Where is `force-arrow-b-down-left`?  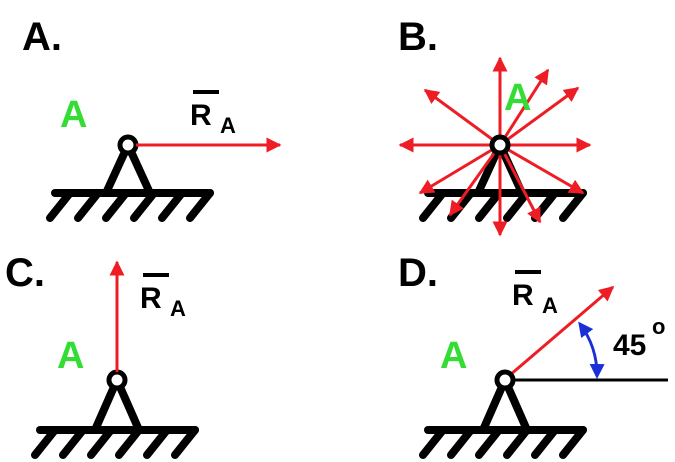
force-arrow-b-down-left is located at coordinates (459, 169).